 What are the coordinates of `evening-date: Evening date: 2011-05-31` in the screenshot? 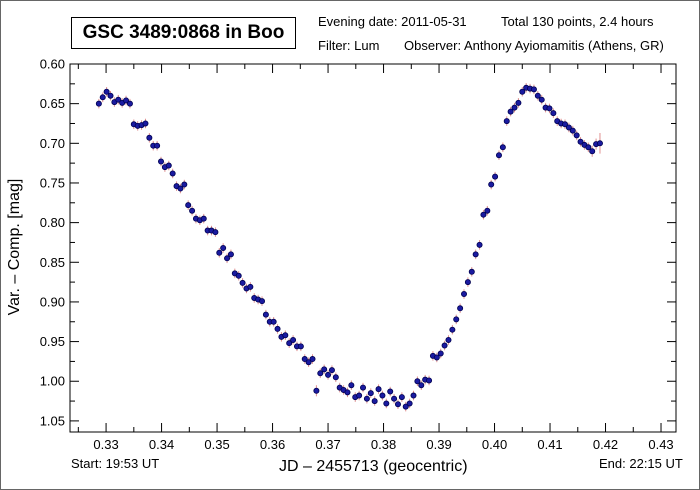 It's located at (392, 21).